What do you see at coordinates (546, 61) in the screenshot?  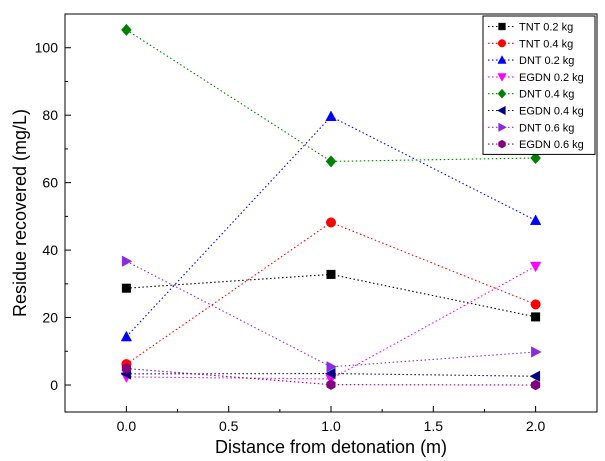 I see `legend-label: DNT 0.2 kg` at bounding box center [546, 61].